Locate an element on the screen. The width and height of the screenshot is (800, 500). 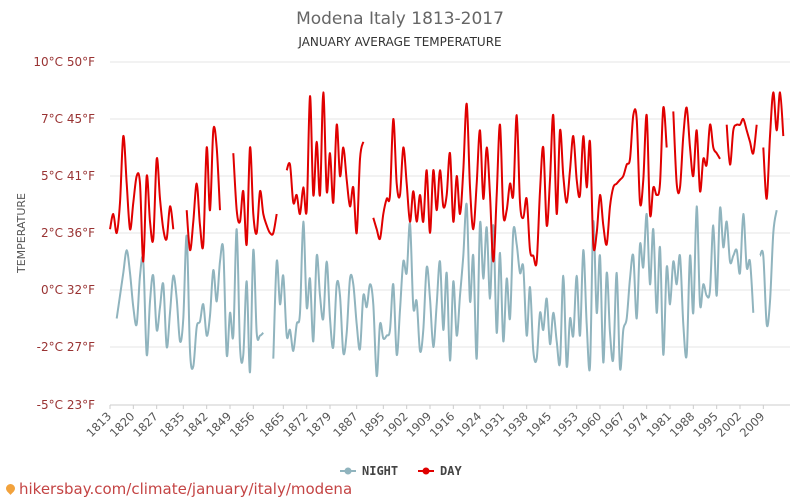
x-tick-label: 1945 is located at coordinates (539, 424).